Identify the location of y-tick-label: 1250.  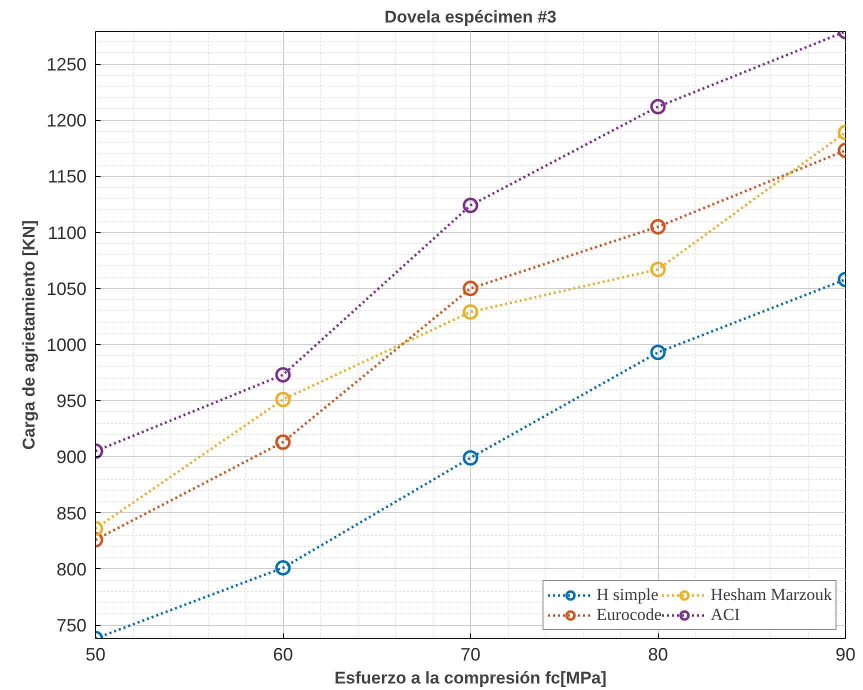
(66, 64).